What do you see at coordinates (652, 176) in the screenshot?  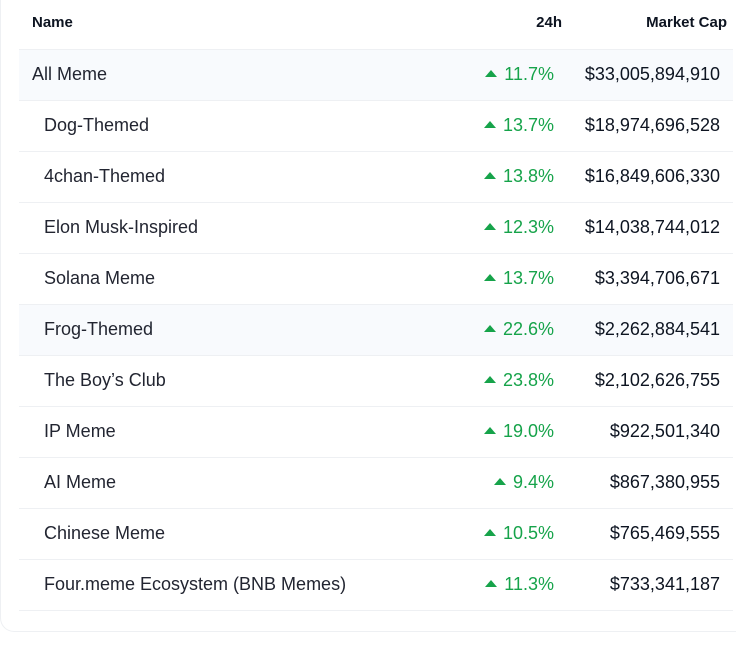 I see `market-cap-value: $16,849,606,330` at bounding box center [652, 176].